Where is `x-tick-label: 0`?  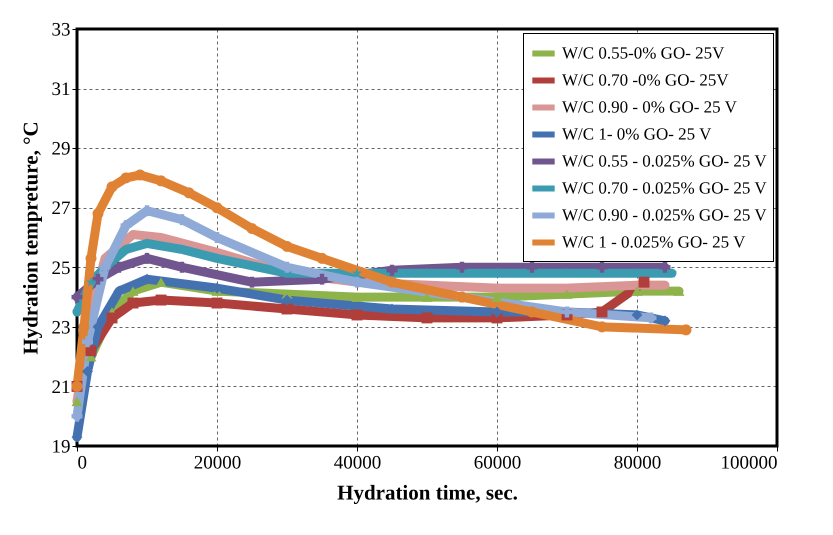
x-tick-label: 0 is located at coordinates (82, 463).